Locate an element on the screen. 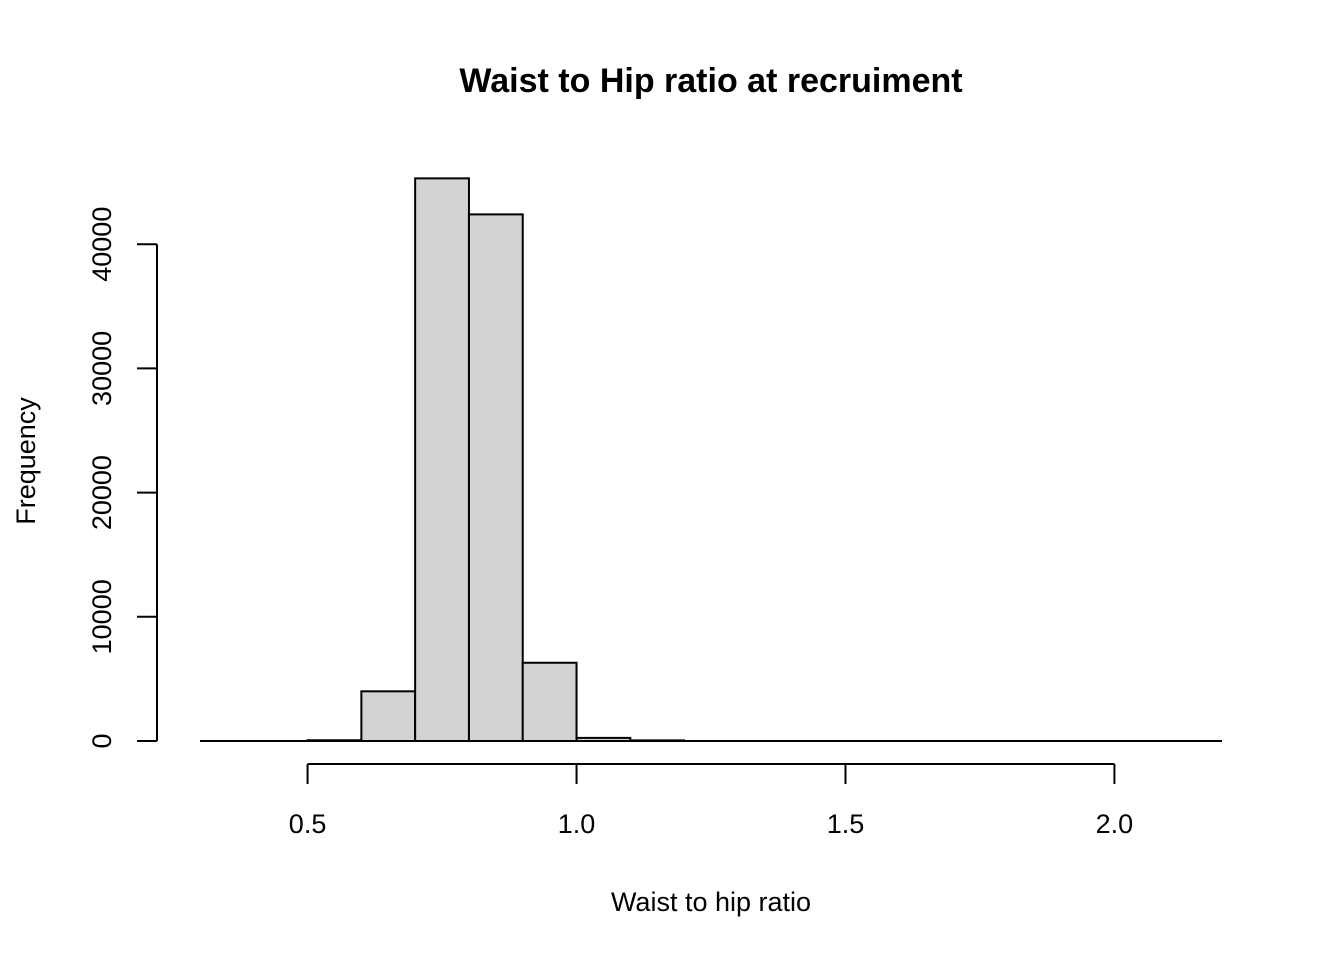 This screenshot has width=1344, height=960. x-tick-label-1: 1.0 is located at coordinates (577, 824).